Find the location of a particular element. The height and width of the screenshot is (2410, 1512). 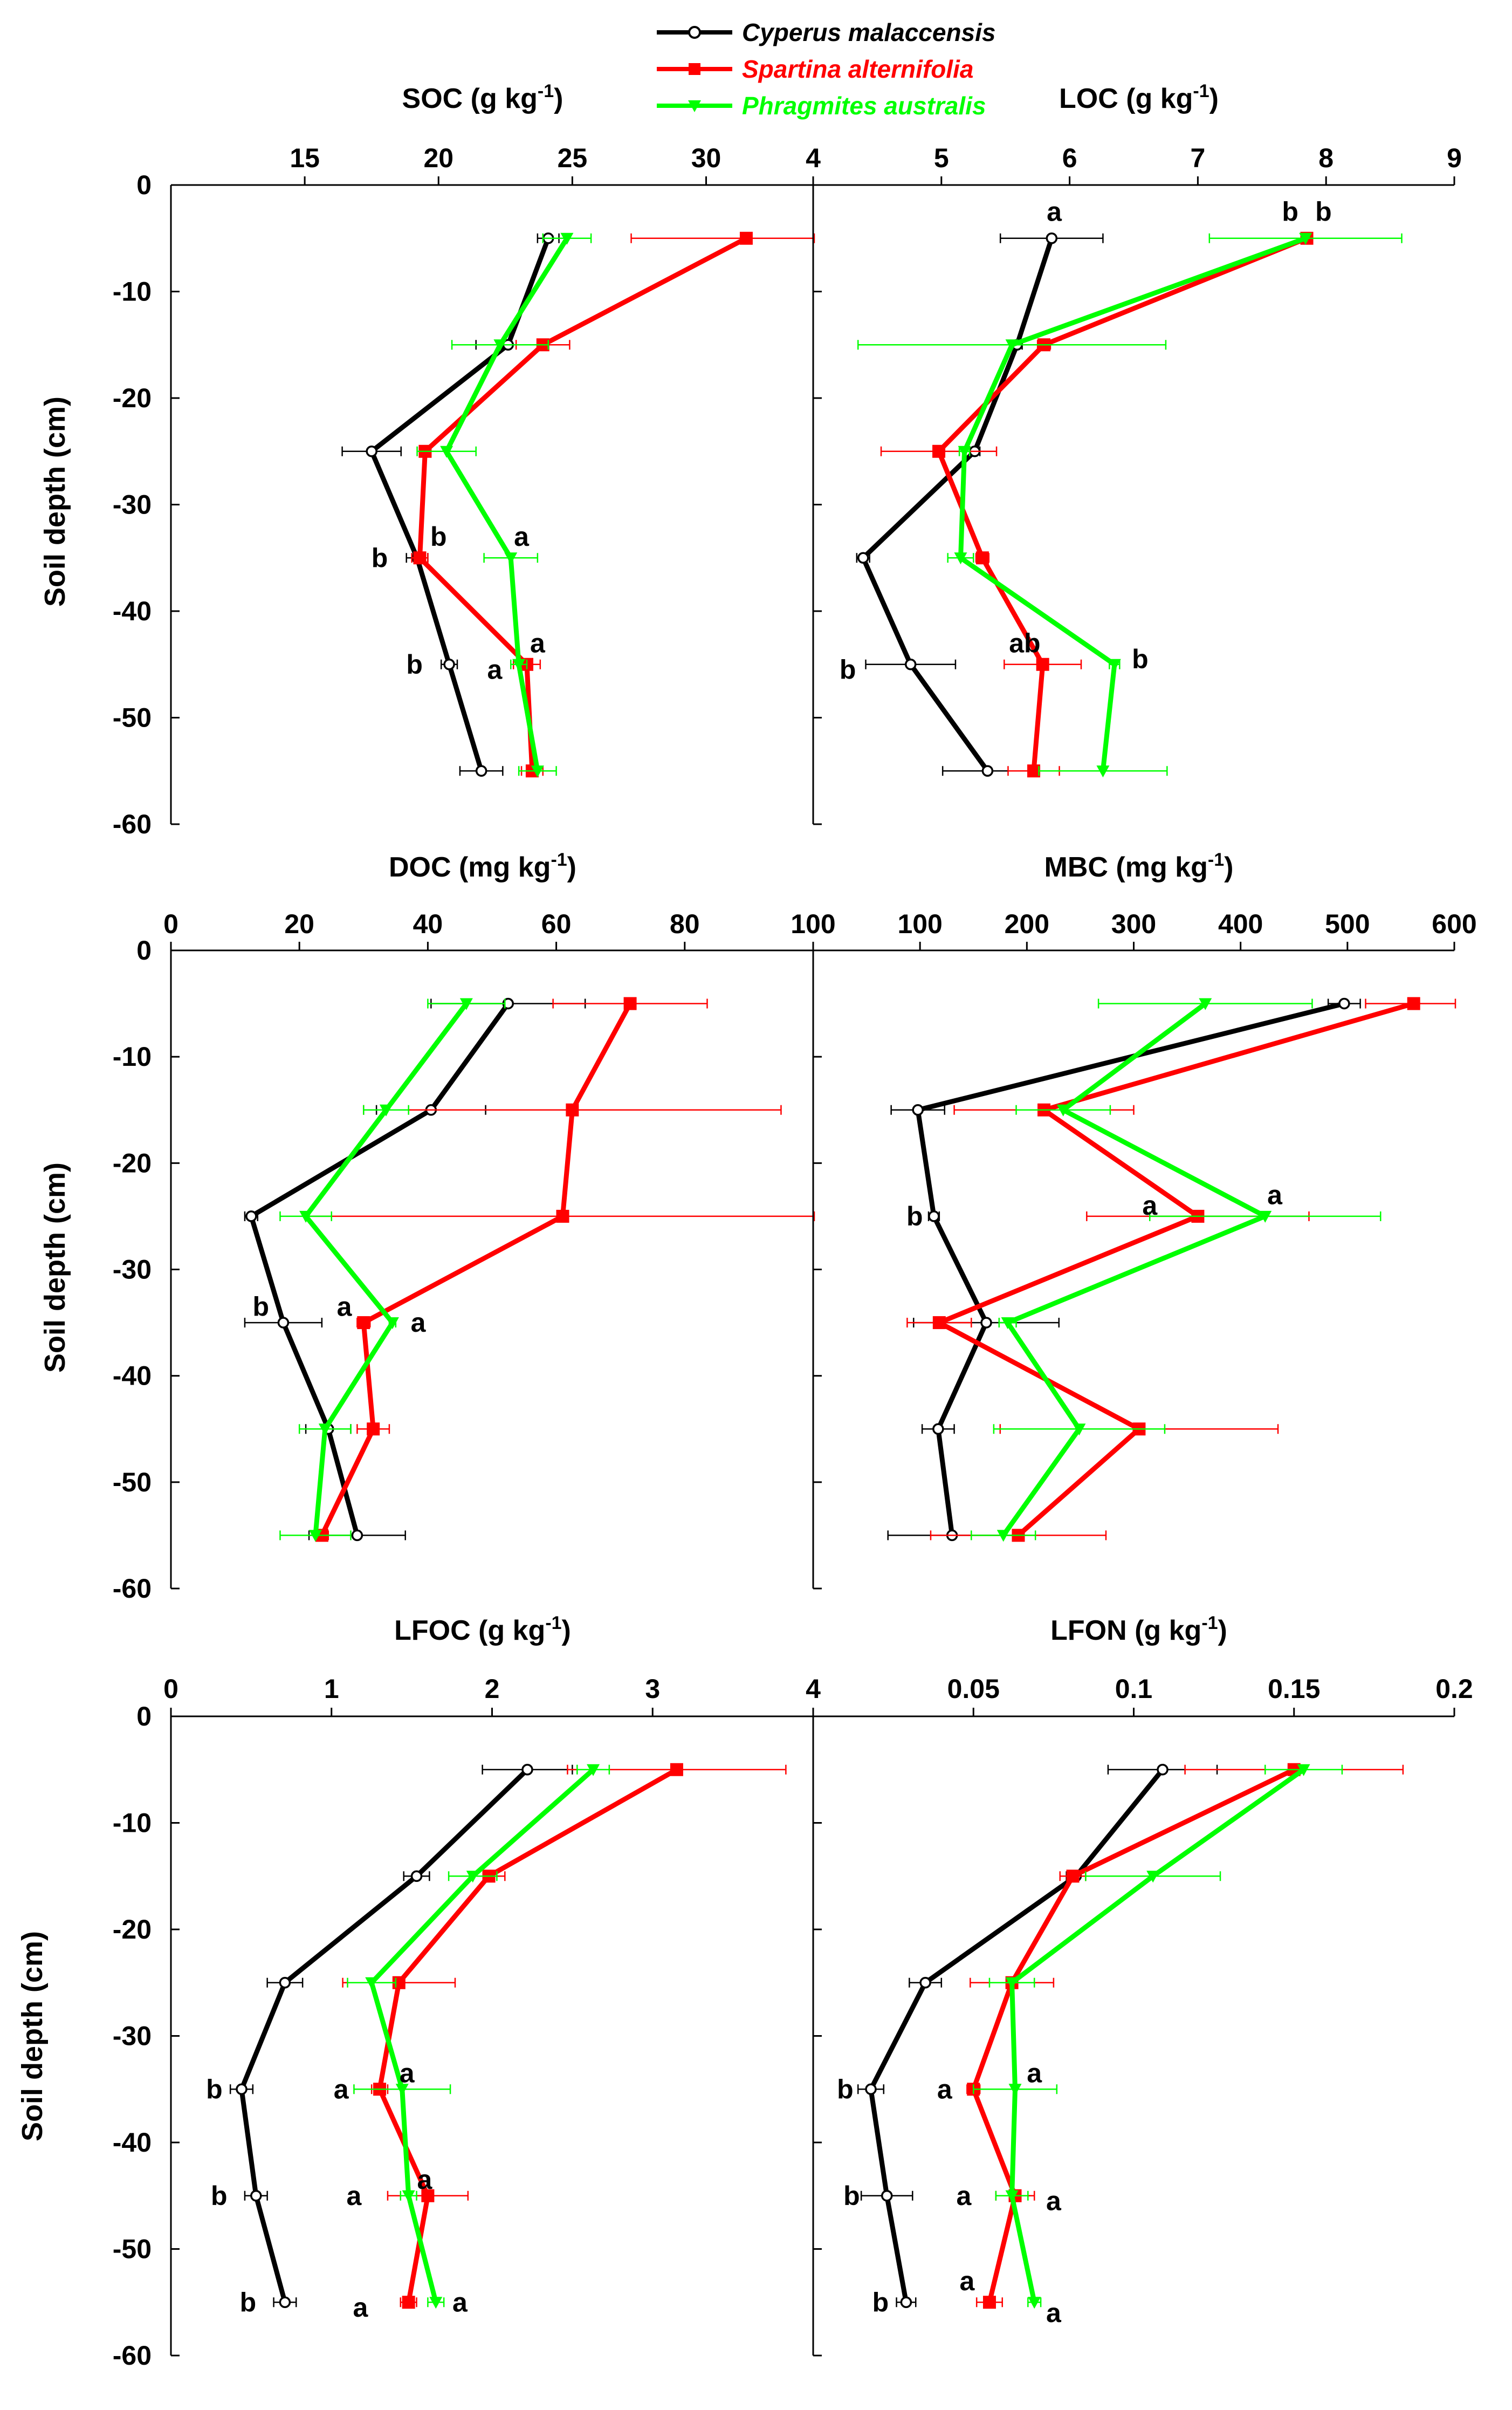

x-tick-label: 40 is located at coordinates (428, 924).